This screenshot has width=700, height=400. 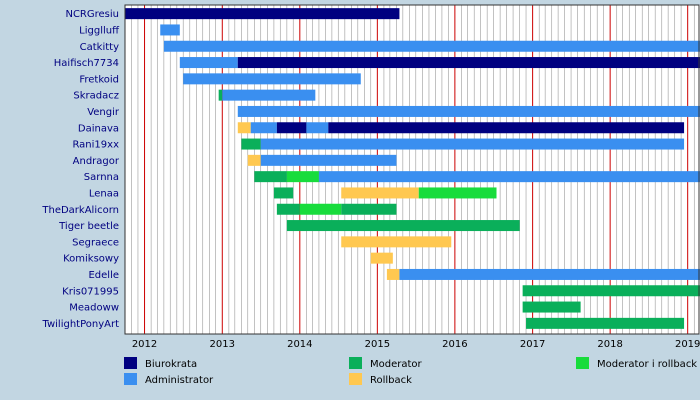 I want to click on year-tick-label: 2017, so click(x=532, y=344).